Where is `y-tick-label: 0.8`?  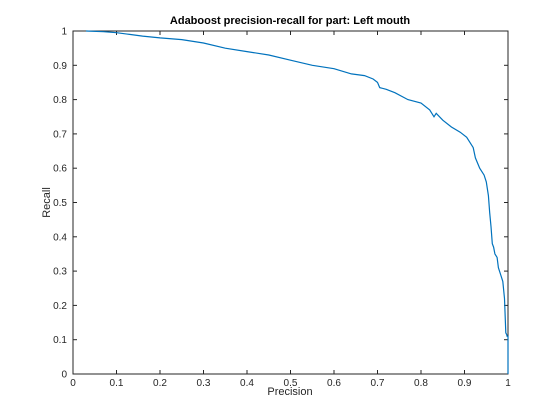 y-tick-label: 0.8 is located at coordinates (60, 100).